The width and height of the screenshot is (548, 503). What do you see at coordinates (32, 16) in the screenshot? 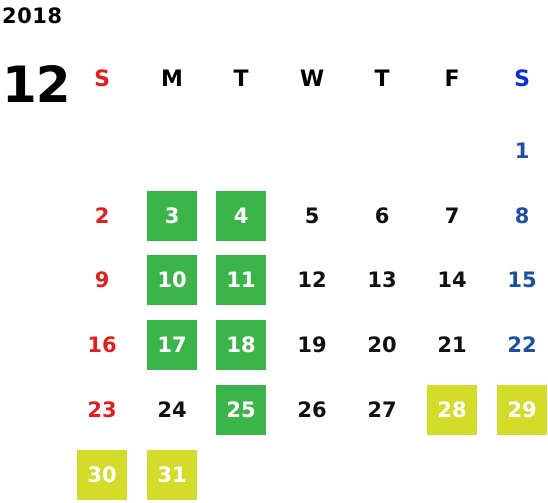
I see `year-label: 2018` at bounding box center [32, 16].